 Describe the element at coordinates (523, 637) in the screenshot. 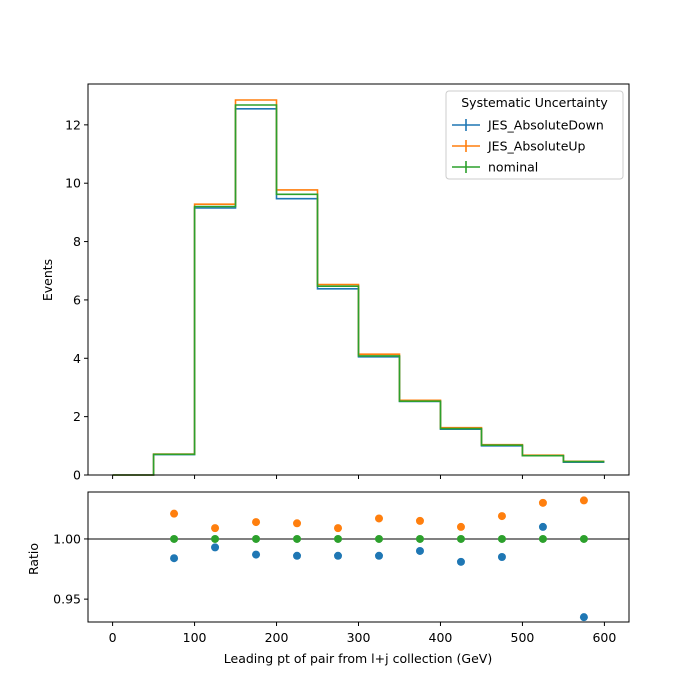

I see `x-tick-label: 500` at that location.